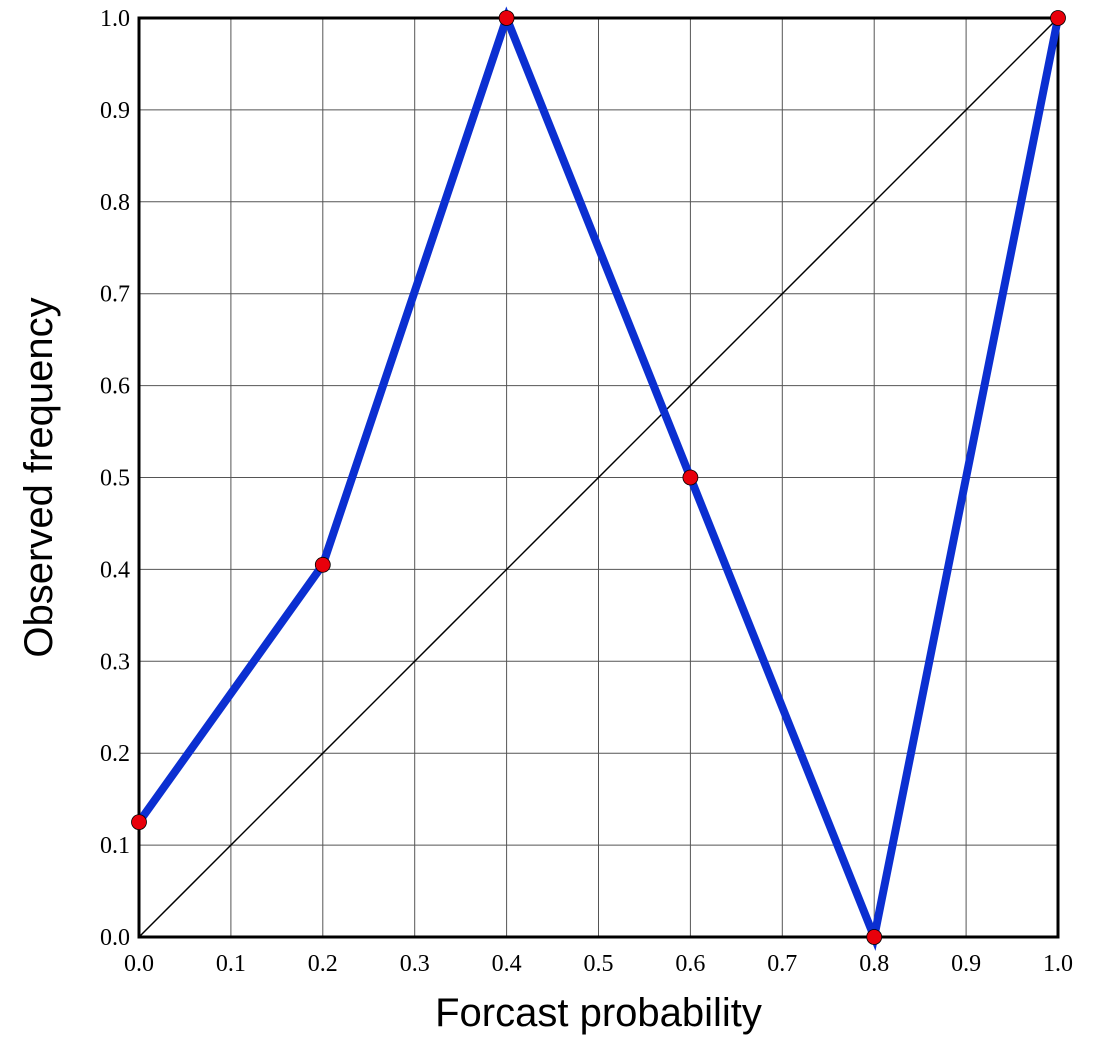  What do you see at coordinates (115, 111) in the screenshot?
I see `y-tick-label: 0.9` at bounding box center [115, 111].